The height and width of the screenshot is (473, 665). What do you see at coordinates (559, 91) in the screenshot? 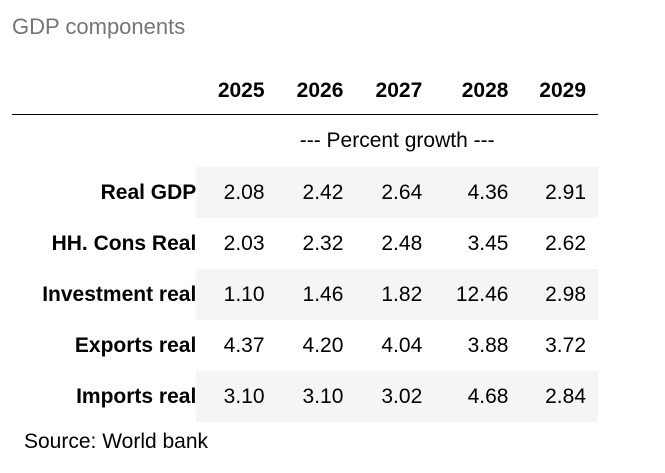
I see `column-header: 2029` at bounding box center [559, 91].